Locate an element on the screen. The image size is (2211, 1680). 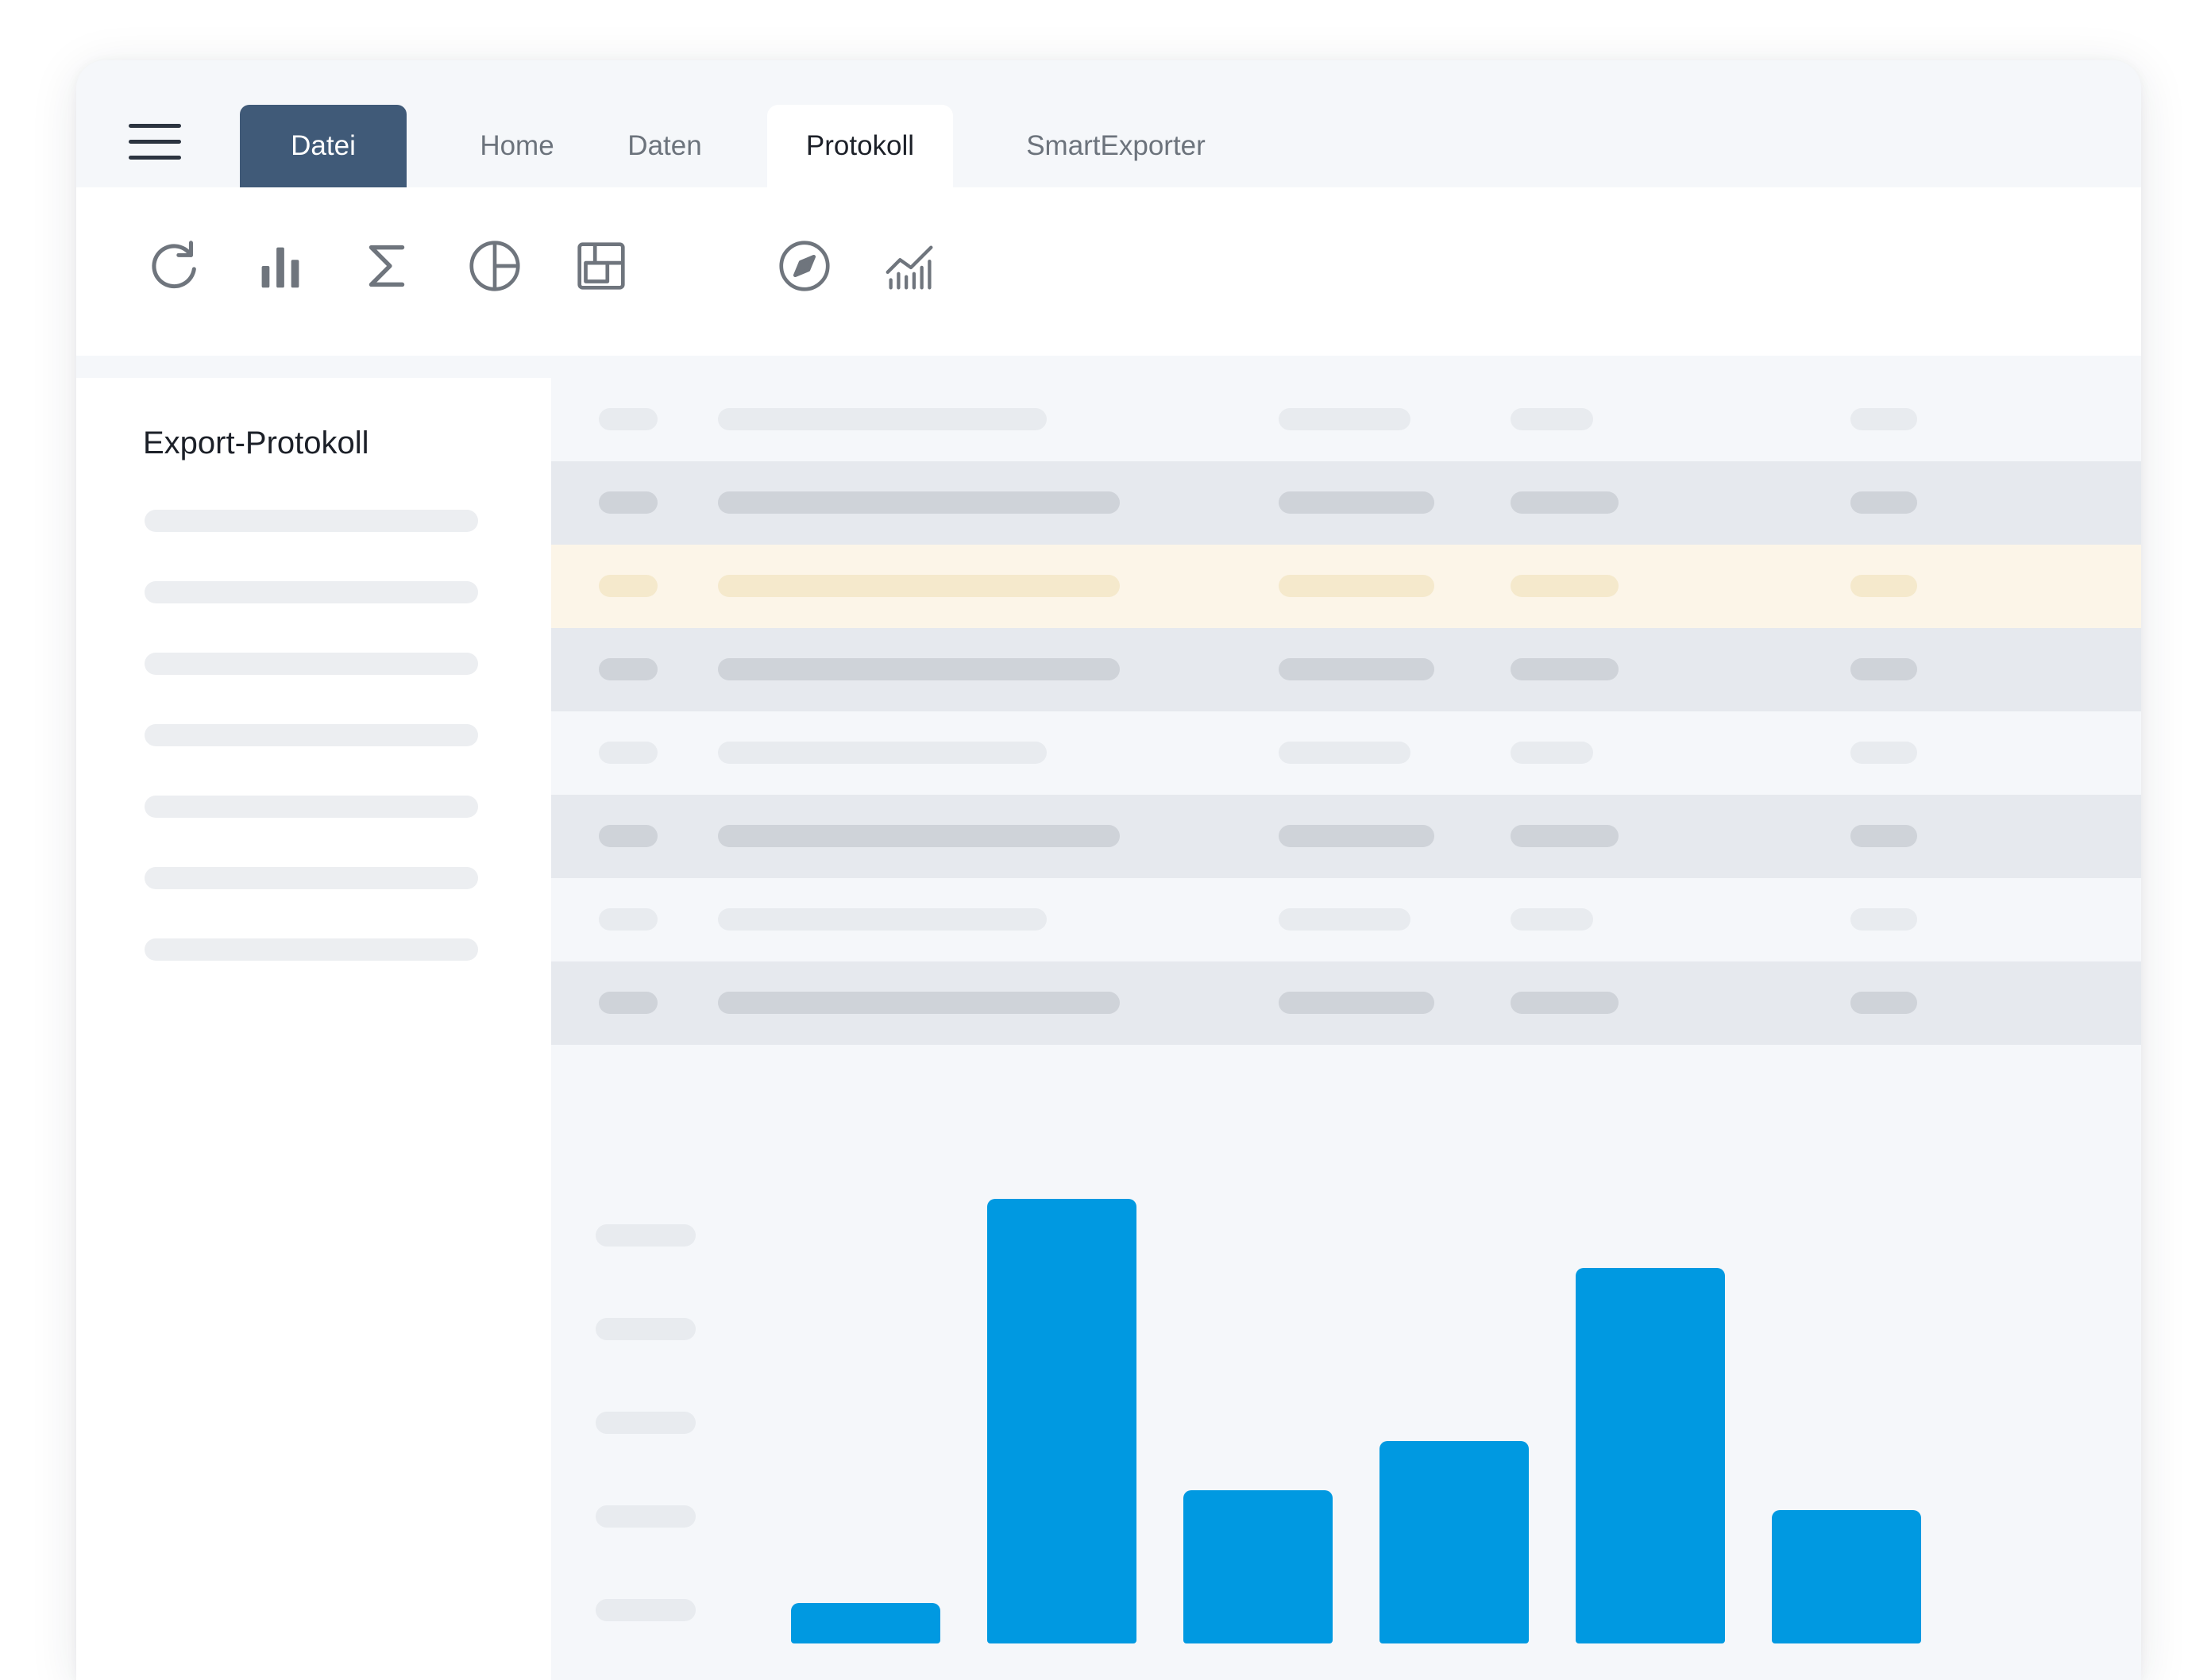
compass-icon is located at coordinates (805, 266).